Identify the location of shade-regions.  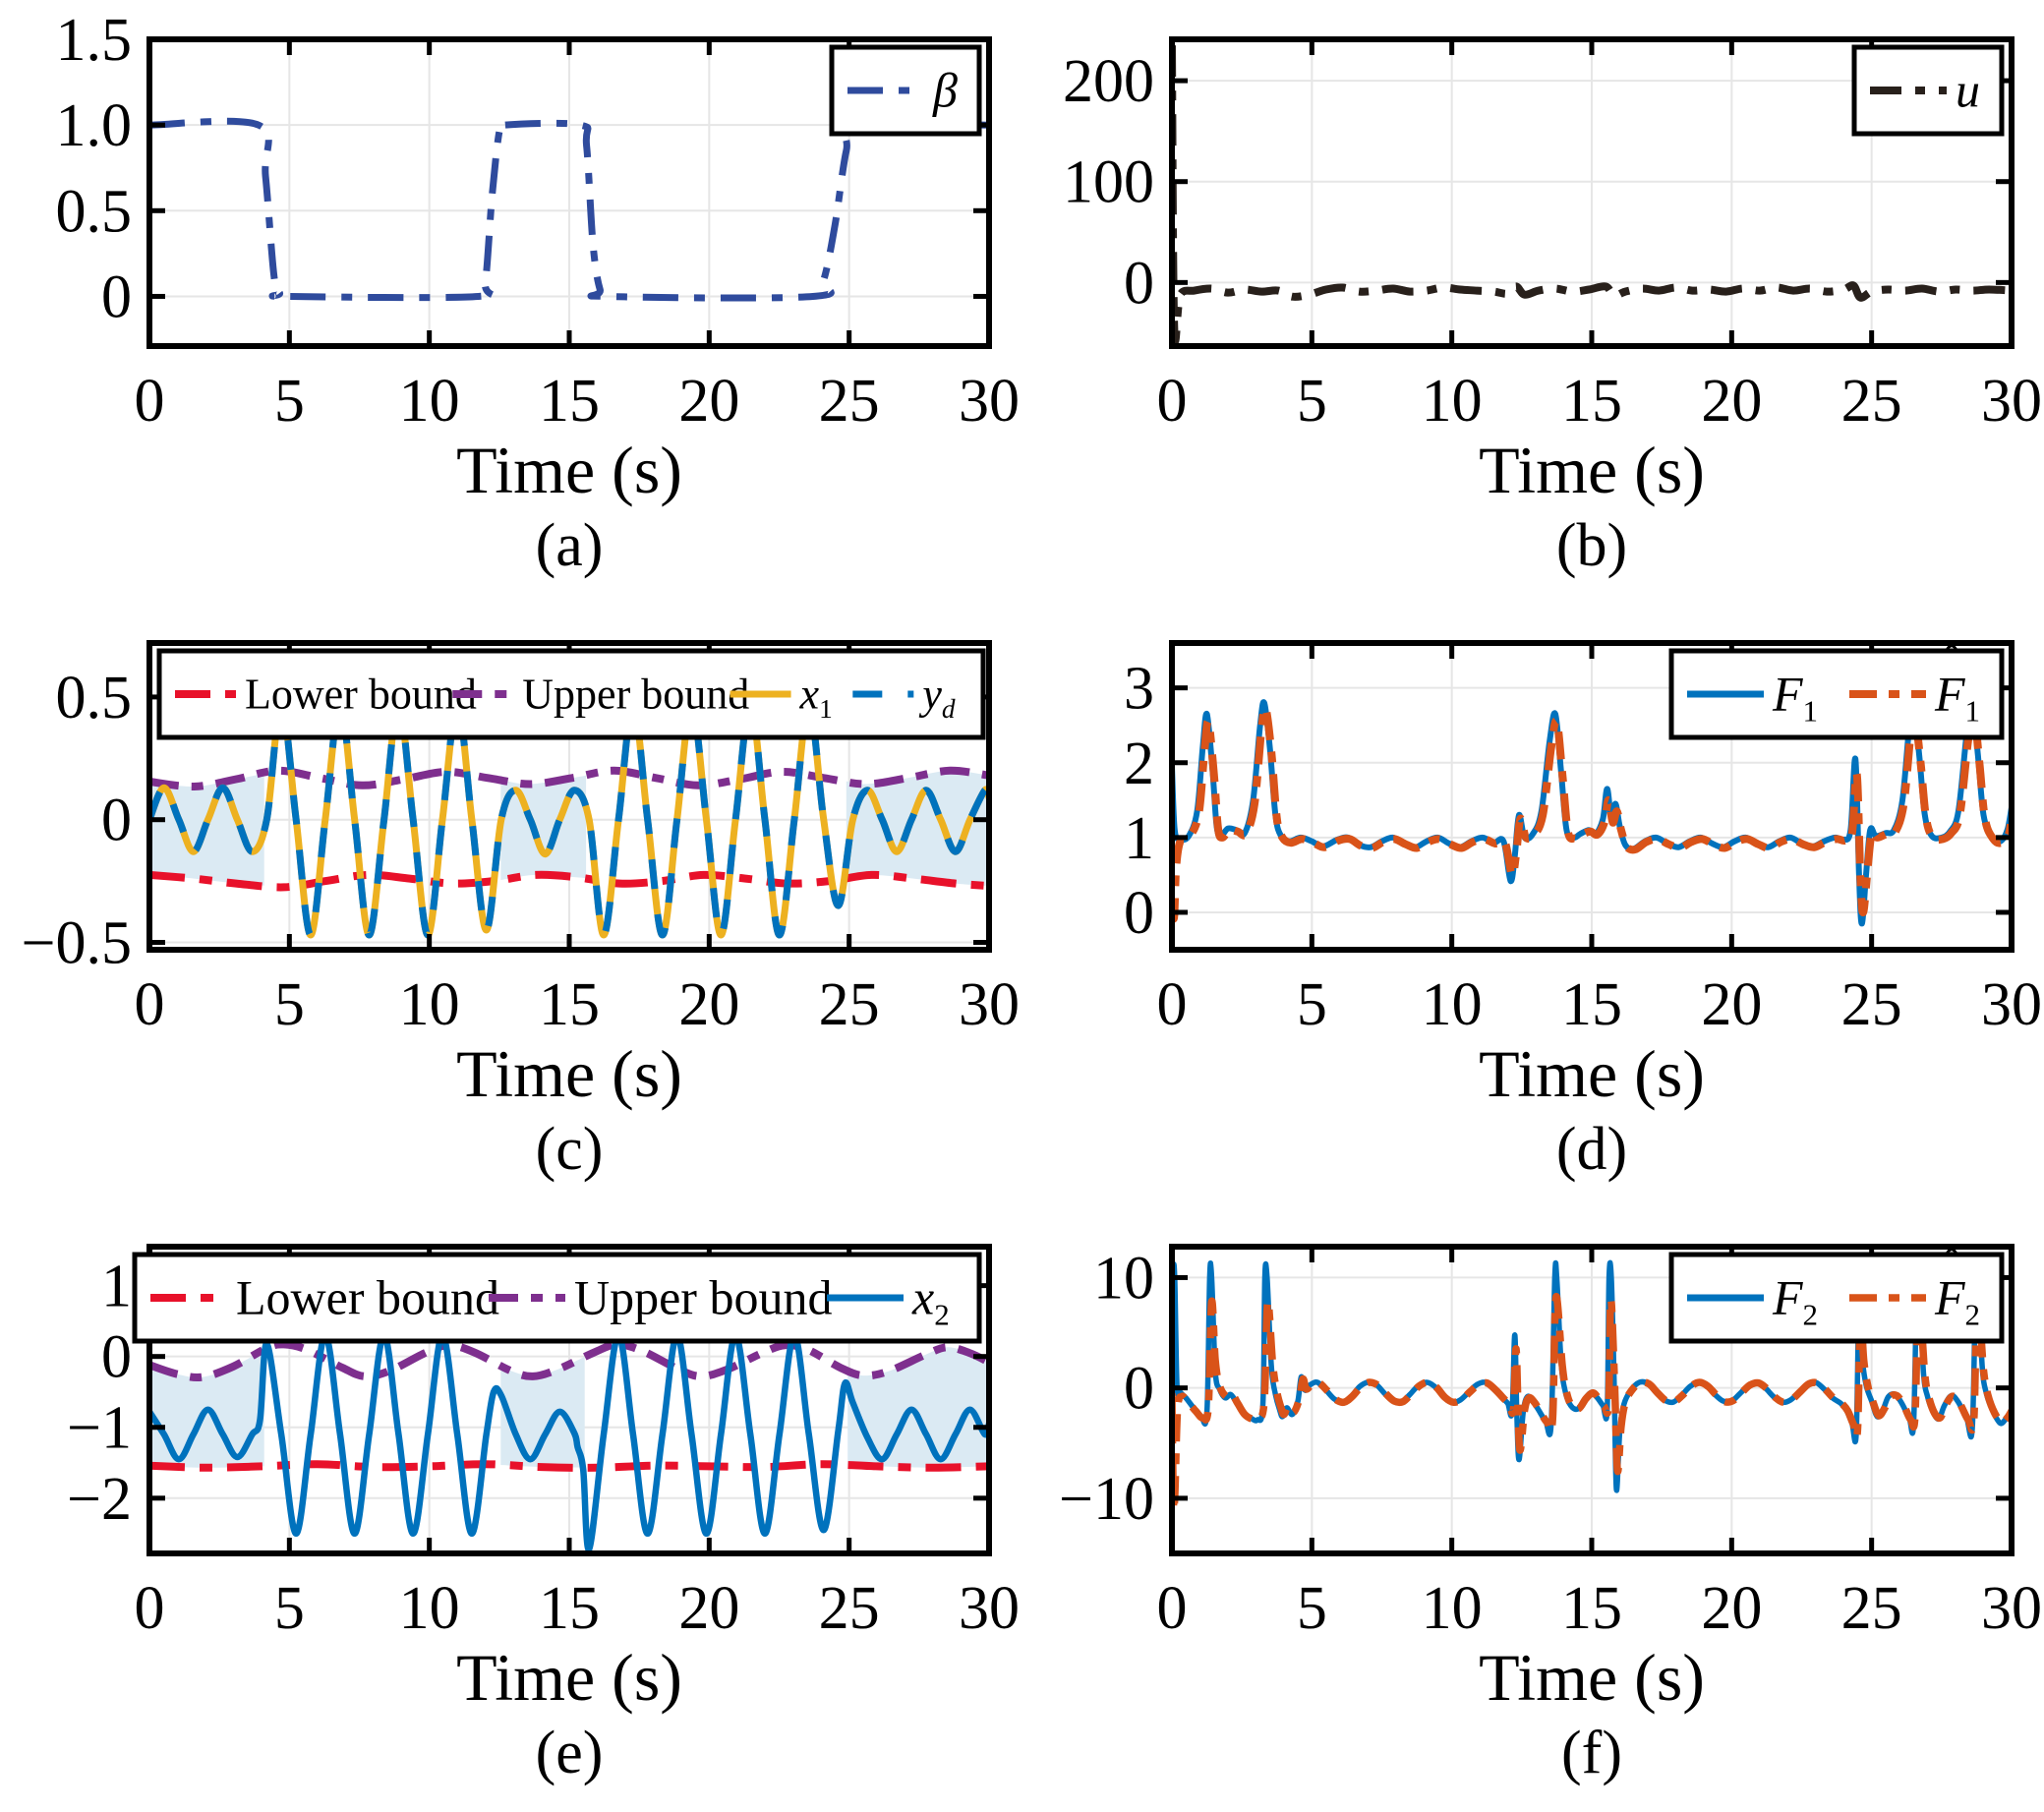
(569, 828).